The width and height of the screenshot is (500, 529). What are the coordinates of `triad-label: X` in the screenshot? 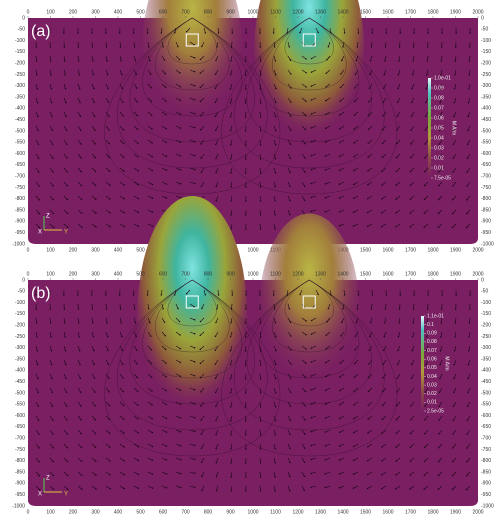 It's located at (40, 495).